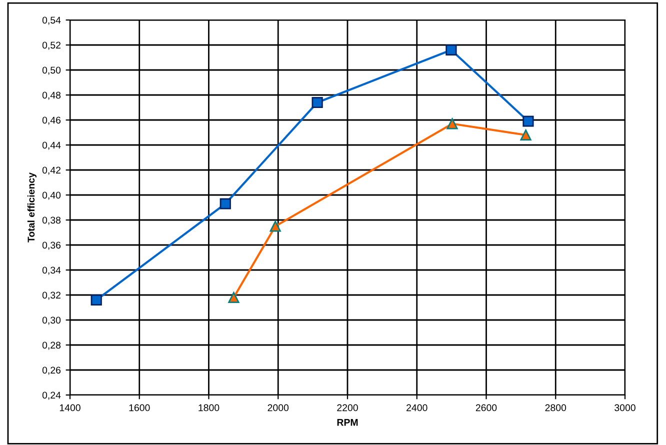 Image resolution: width=666 pixels, height=445 pixels. What do you see at coordinates (486, 408) in the screenshot?
I see `x-tick-label: 2600` at bounding box center [486, 408].